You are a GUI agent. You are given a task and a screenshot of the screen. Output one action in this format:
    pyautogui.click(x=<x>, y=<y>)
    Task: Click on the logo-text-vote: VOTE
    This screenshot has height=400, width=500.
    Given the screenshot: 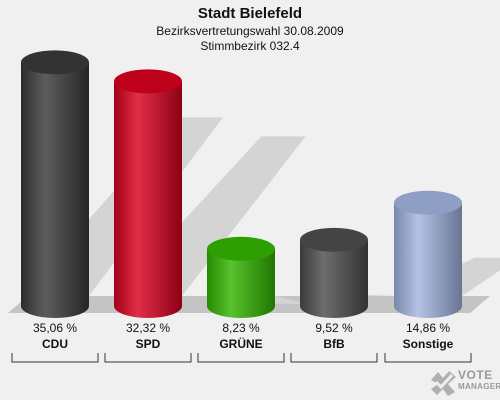 What is the action you would take?
    pyautogui.click(x=475, y=375)
    